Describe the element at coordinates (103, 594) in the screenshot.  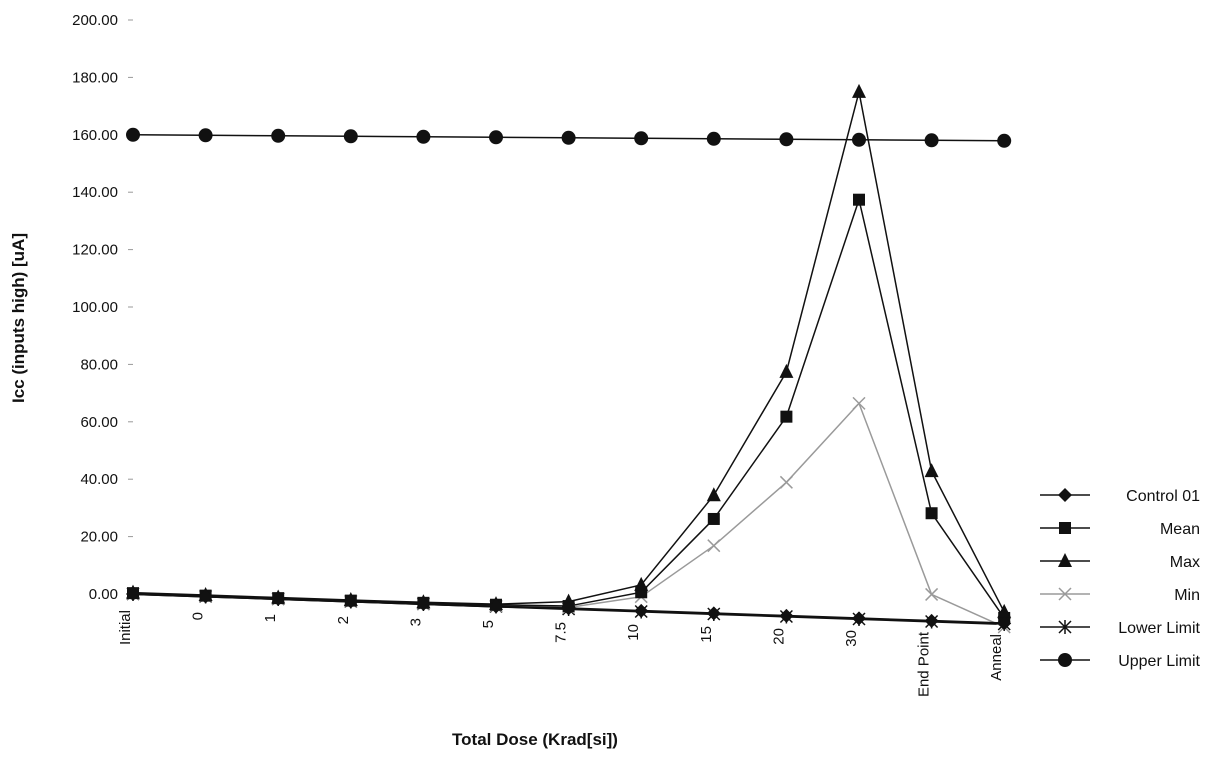
I see `y-tick-label: 0.00` at that location.